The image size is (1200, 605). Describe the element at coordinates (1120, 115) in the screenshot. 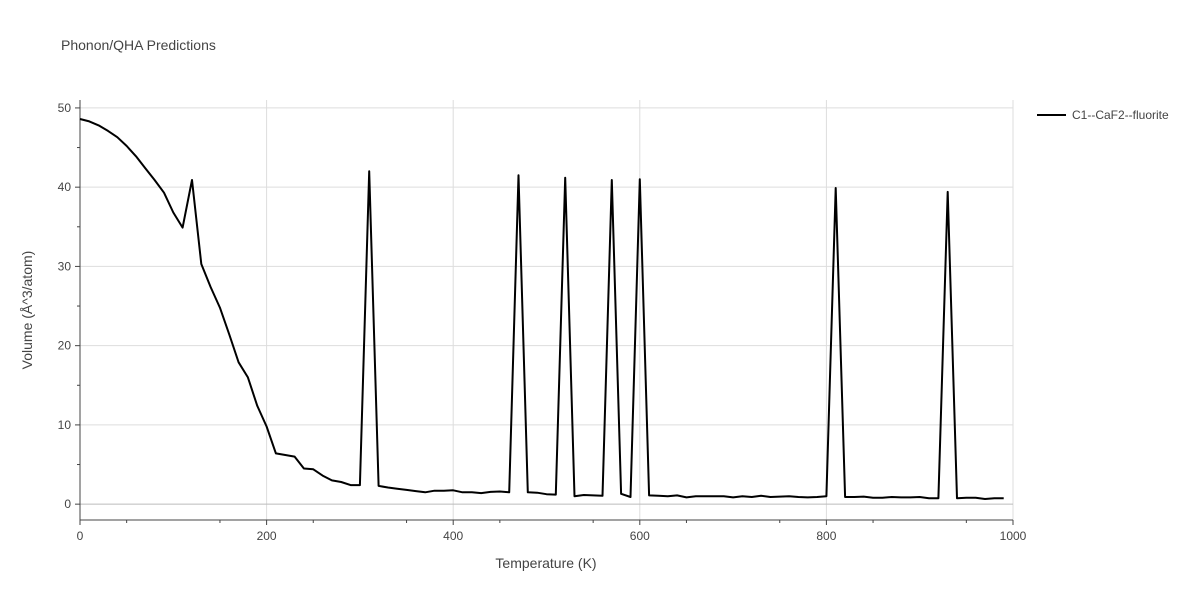

I see `legend-item-label: C1--CaF2--fluorite` at that location.